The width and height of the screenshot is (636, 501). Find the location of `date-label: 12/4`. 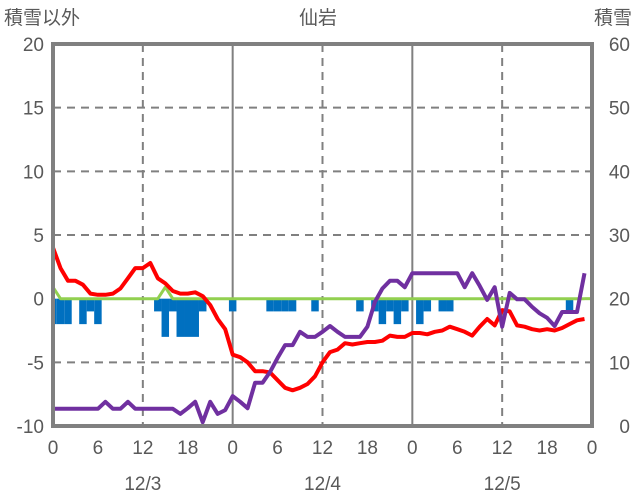

date-label: 12/4 is located at coordinates (322, 484).